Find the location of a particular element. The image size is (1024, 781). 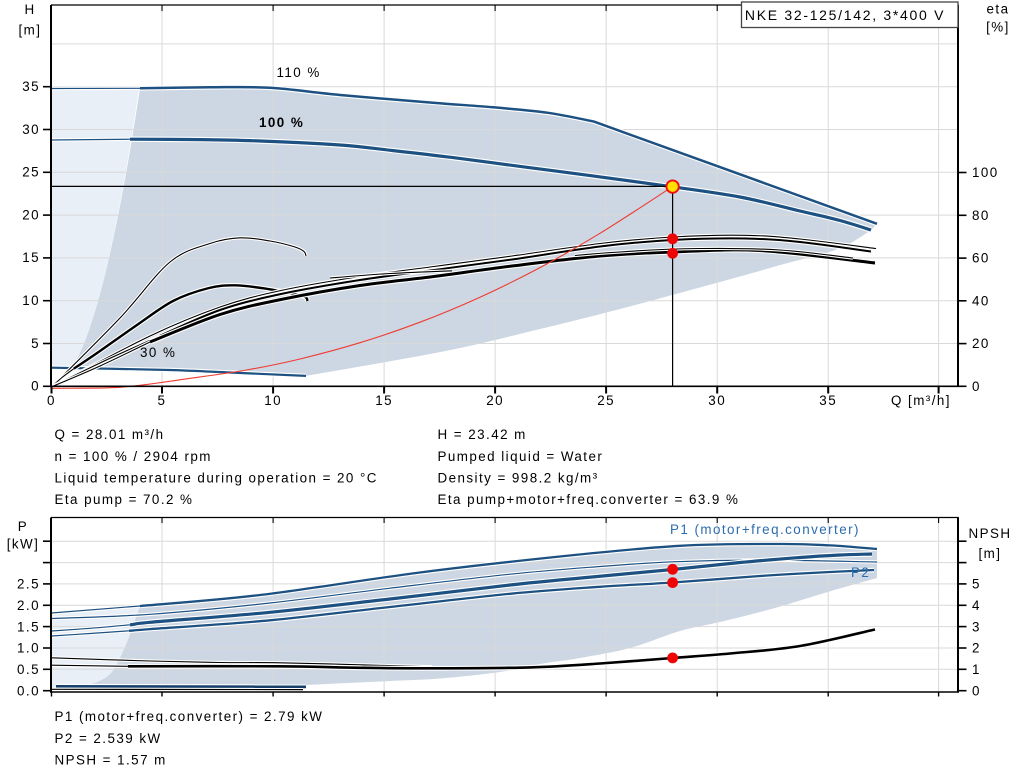

svg-text: H is located at coordinates (29, 9).